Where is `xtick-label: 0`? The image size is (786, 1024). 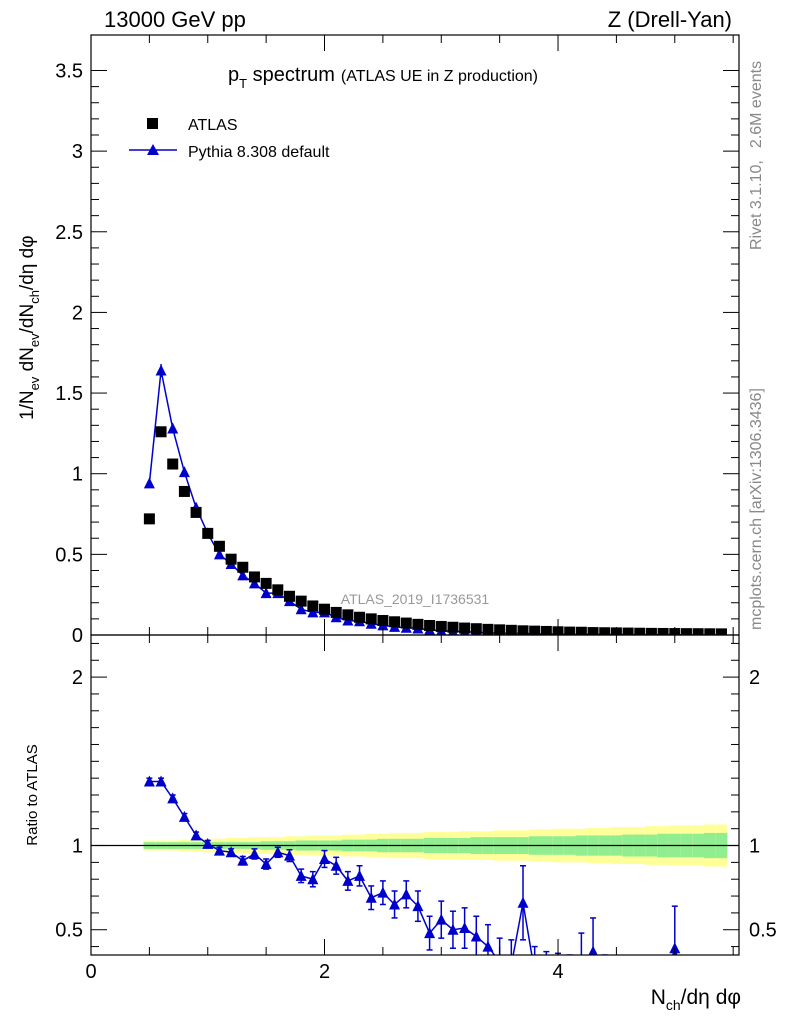
xtick-label: 0 is located at coordinates (90, 972).